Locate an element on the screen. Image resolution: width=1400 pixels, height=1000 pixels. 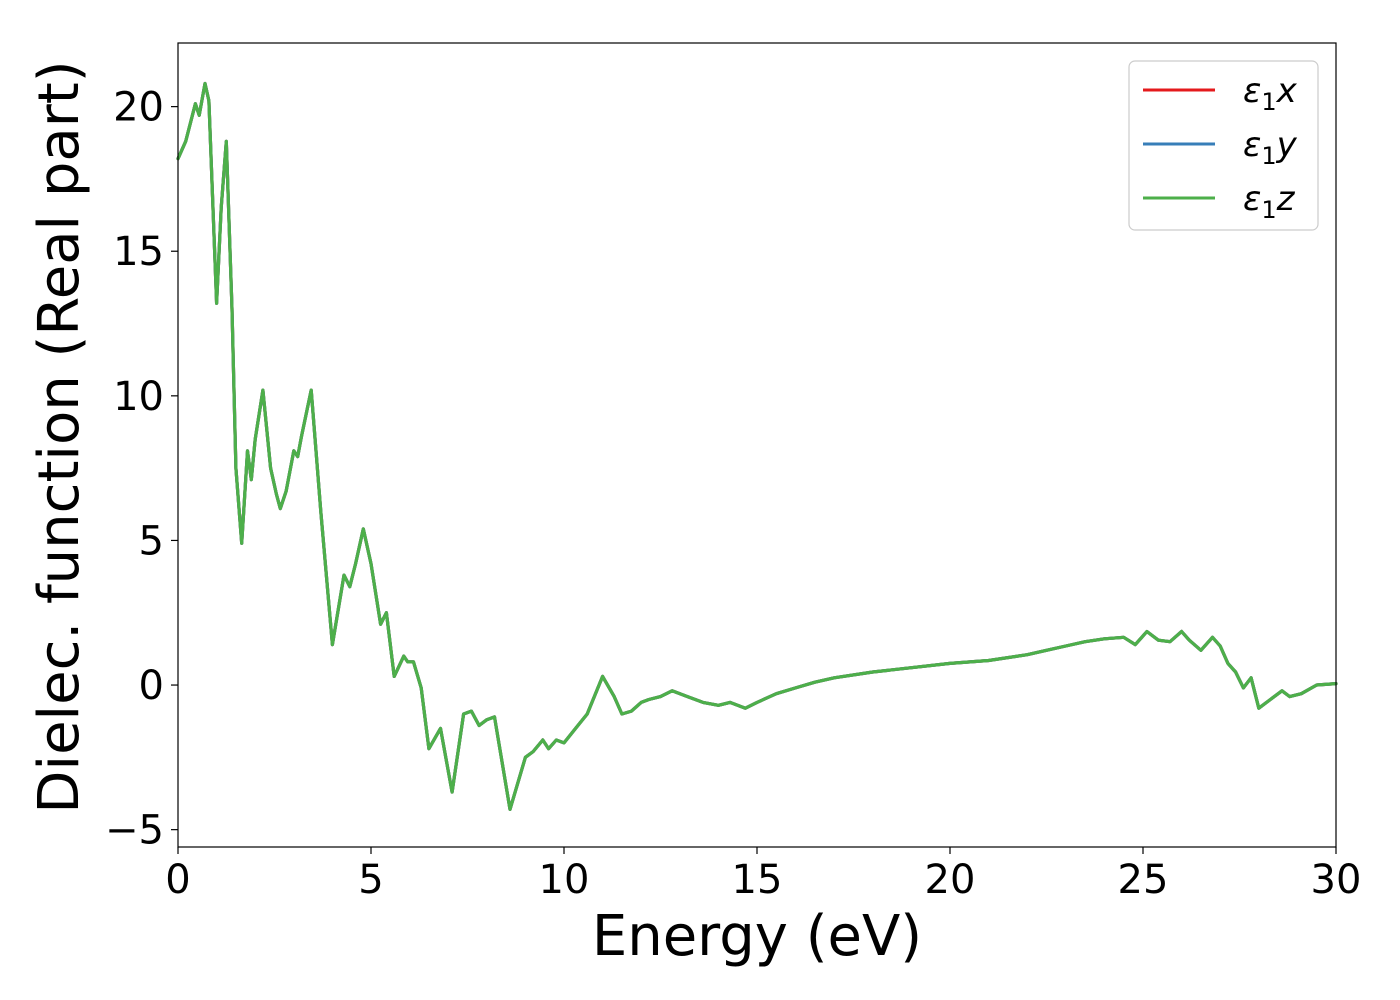
x-tick-label: 10 is located at coordinates (564, 880).